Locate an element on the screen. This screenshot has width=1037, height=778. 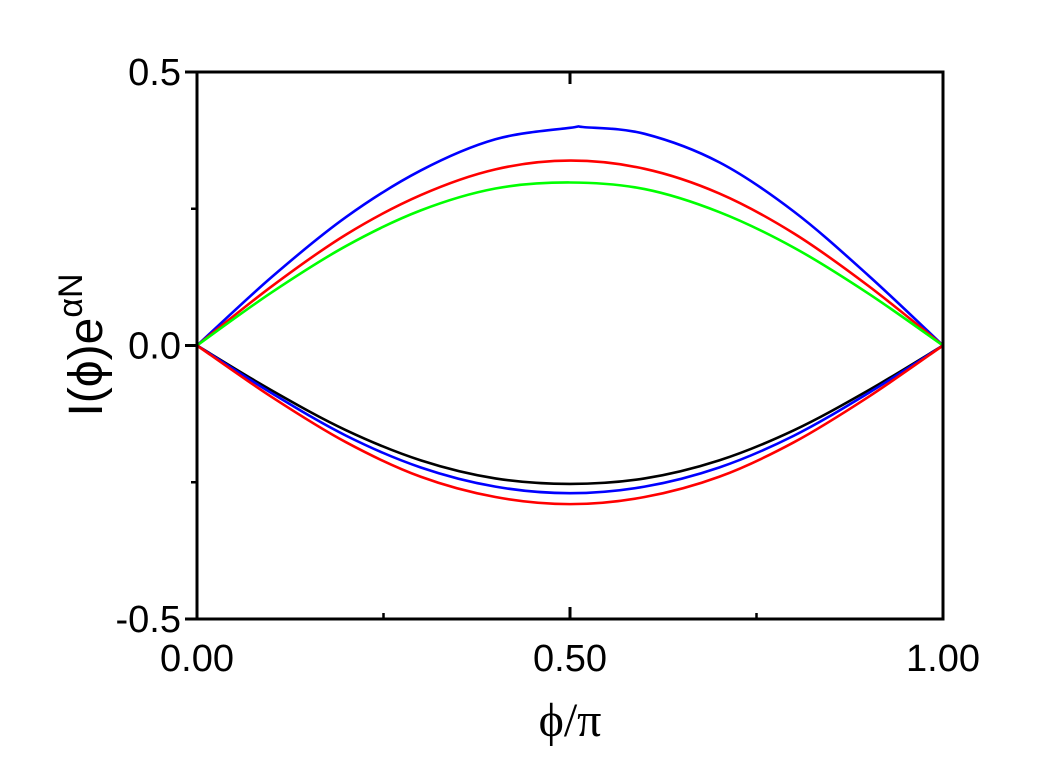
x-tick-label: 1.00 is located at coordinates (943, 659).